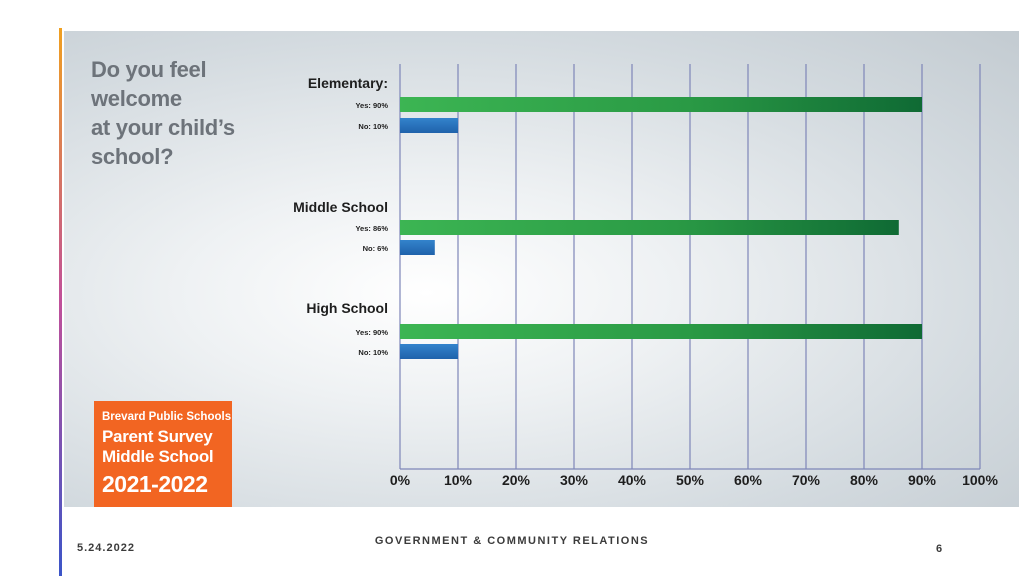 The height and width of the screenshot is (576, 1024). I want to click on footer-date: 5.24.2022, so click(106, 548).